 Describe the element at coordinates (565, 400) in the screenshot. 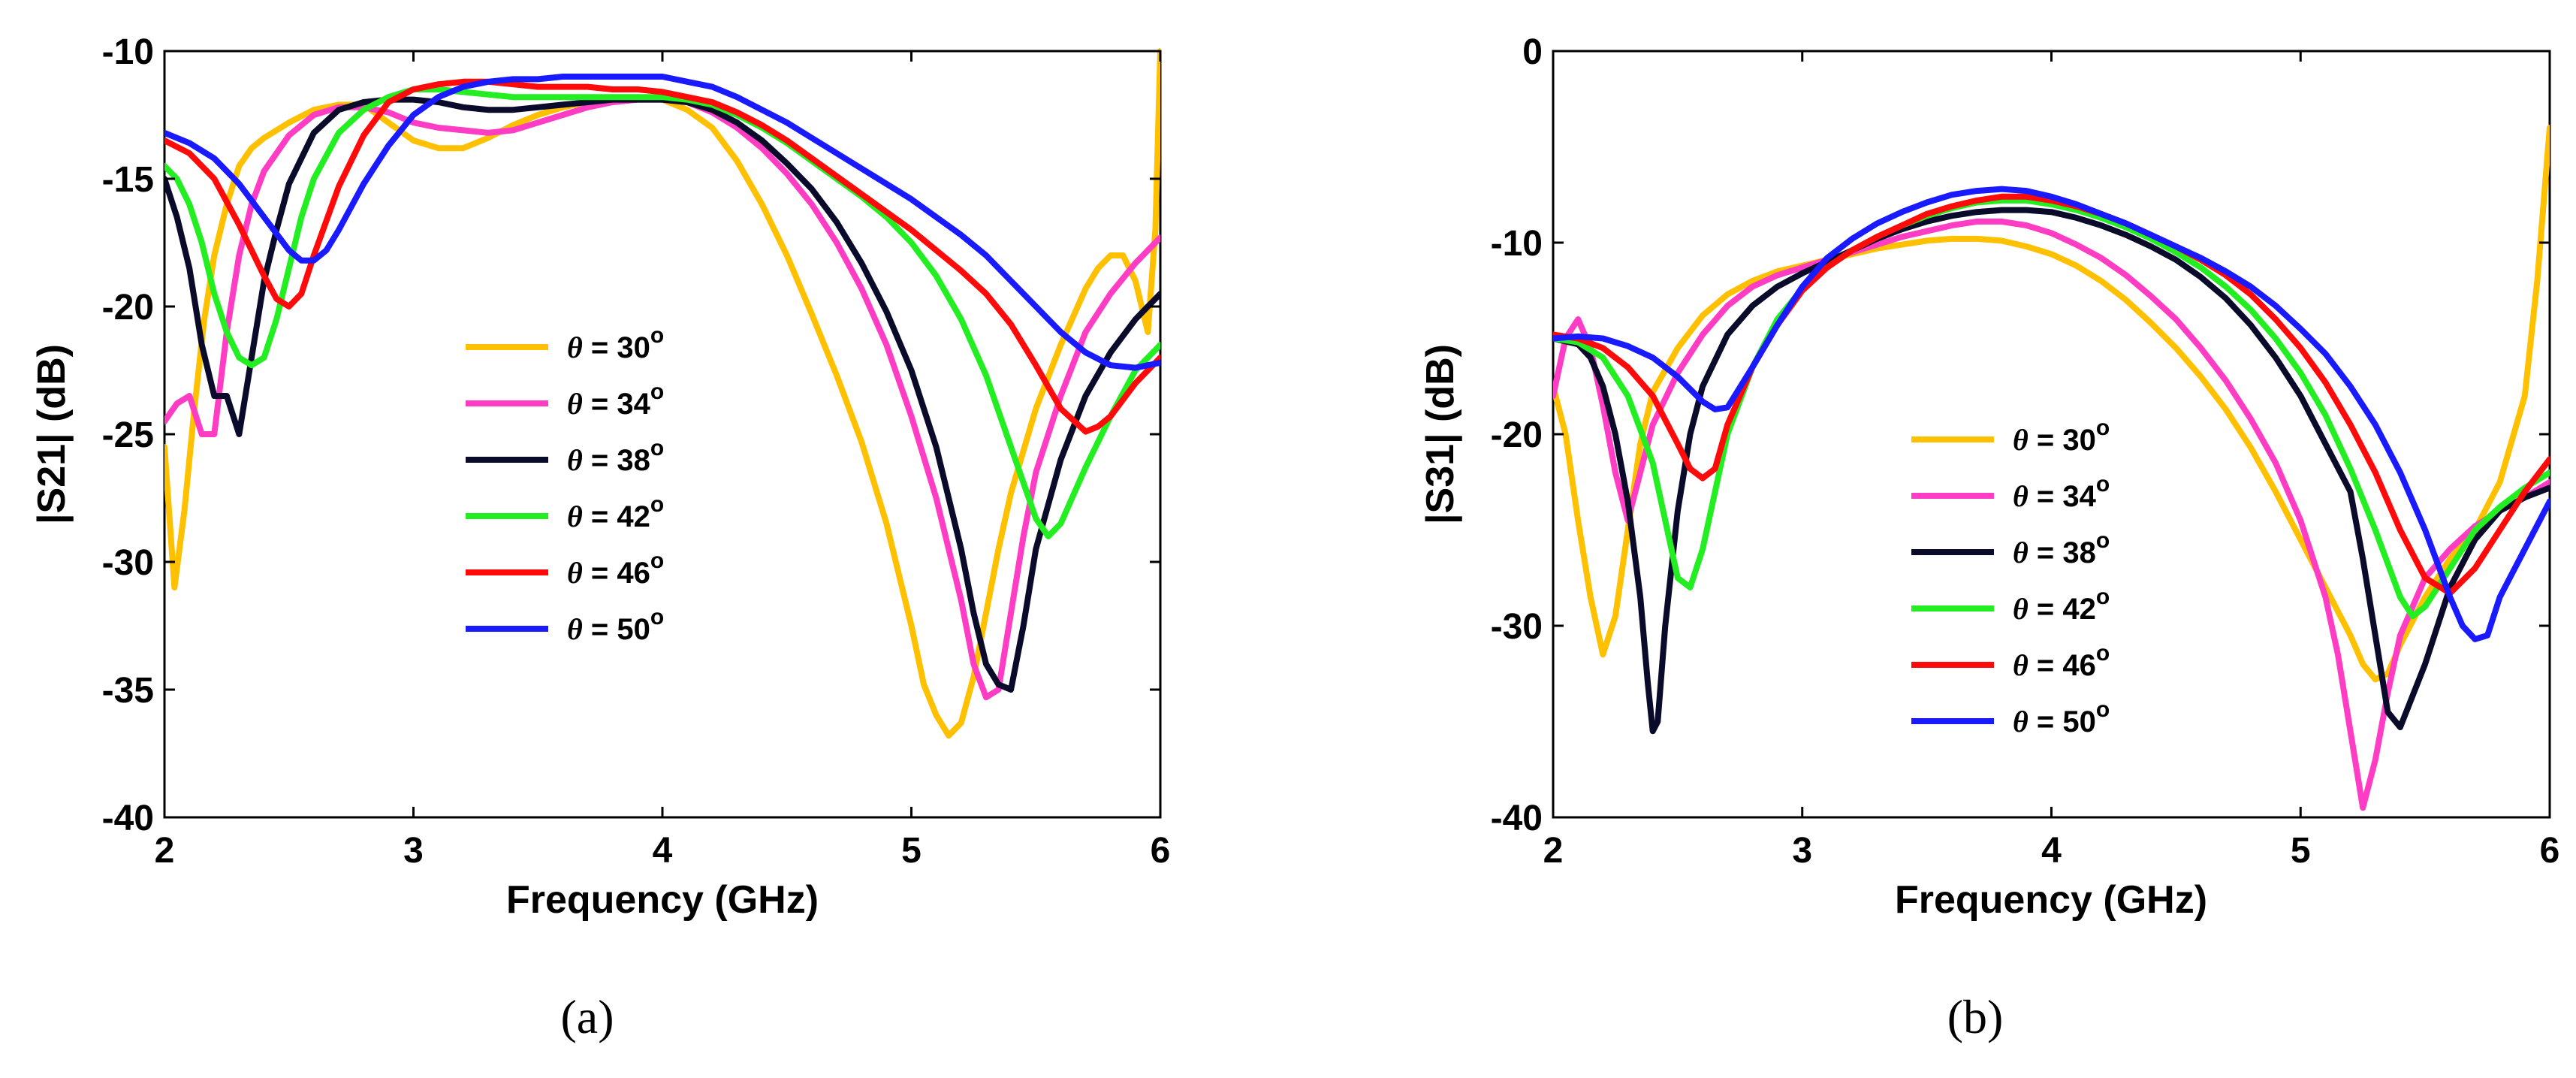

I see `panel-a-legend-item-2: θ = 34o` at that location.